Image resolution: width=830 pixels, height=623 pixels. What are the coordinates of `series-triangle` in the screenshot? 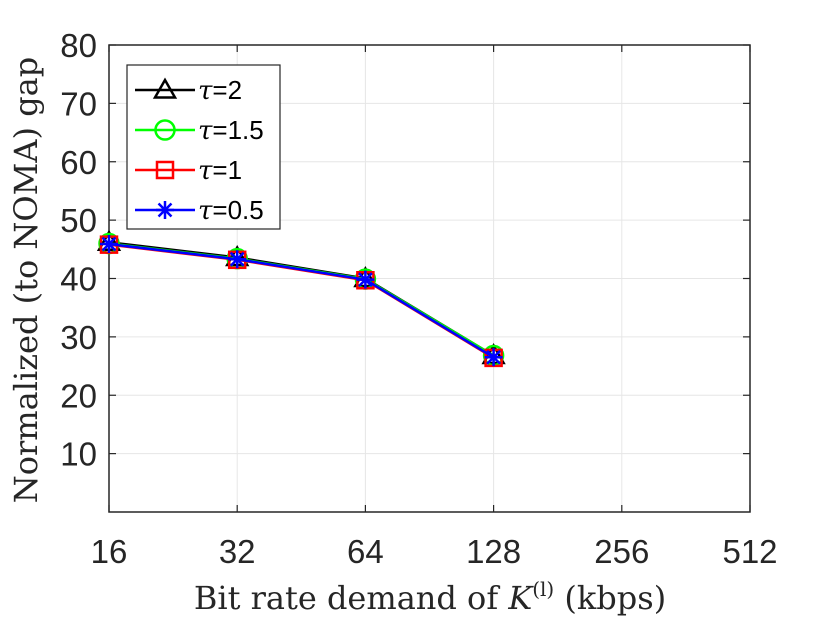 It's located at (301, 297).